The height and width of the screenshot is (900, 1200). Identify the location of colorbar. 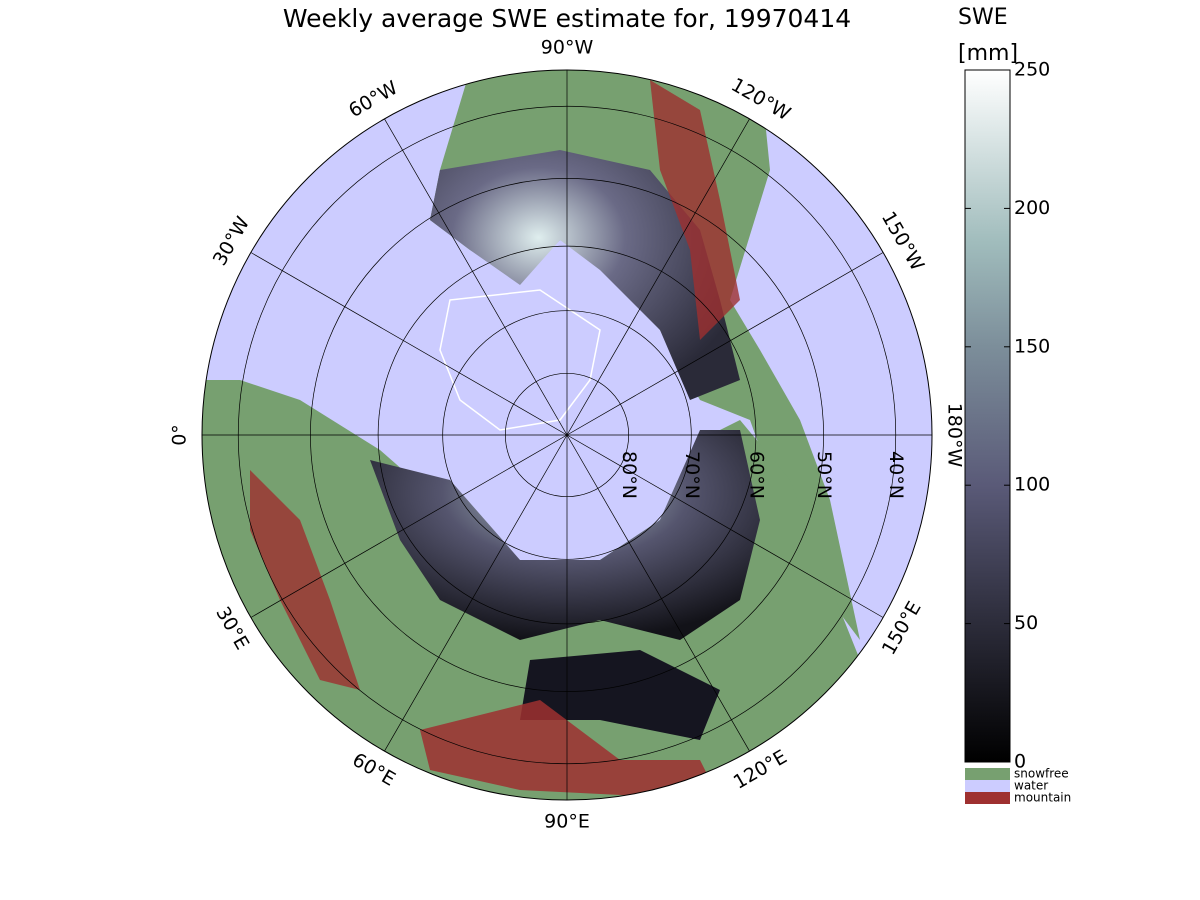
(987, 416).